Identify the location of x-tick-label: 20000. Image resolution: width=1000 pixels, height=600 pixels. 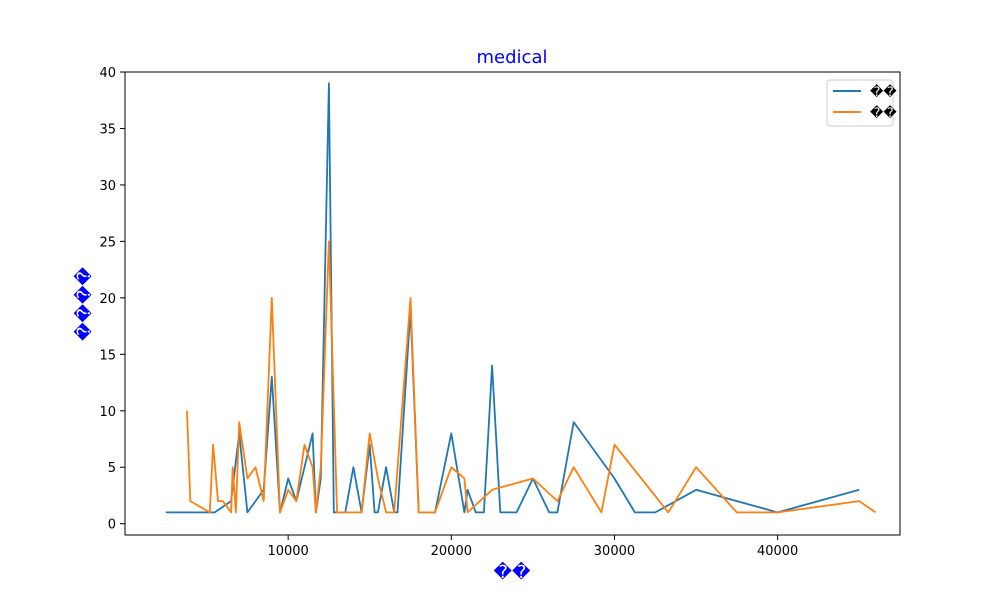
(451, 551).